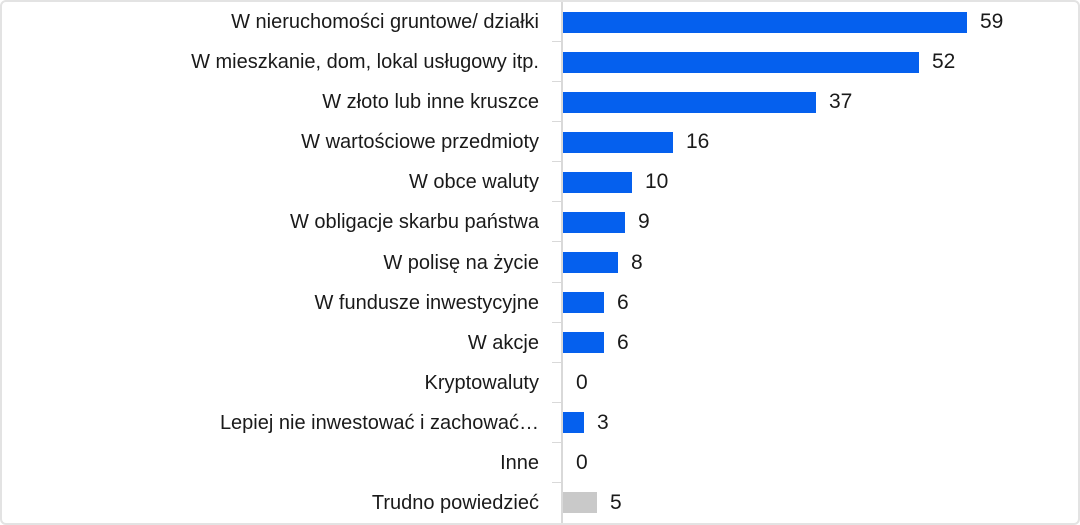  Describe the element at coordinates (540, 142) in the screenshot. I see `chart-row: W wartościowe przedmioty 16` at that location.